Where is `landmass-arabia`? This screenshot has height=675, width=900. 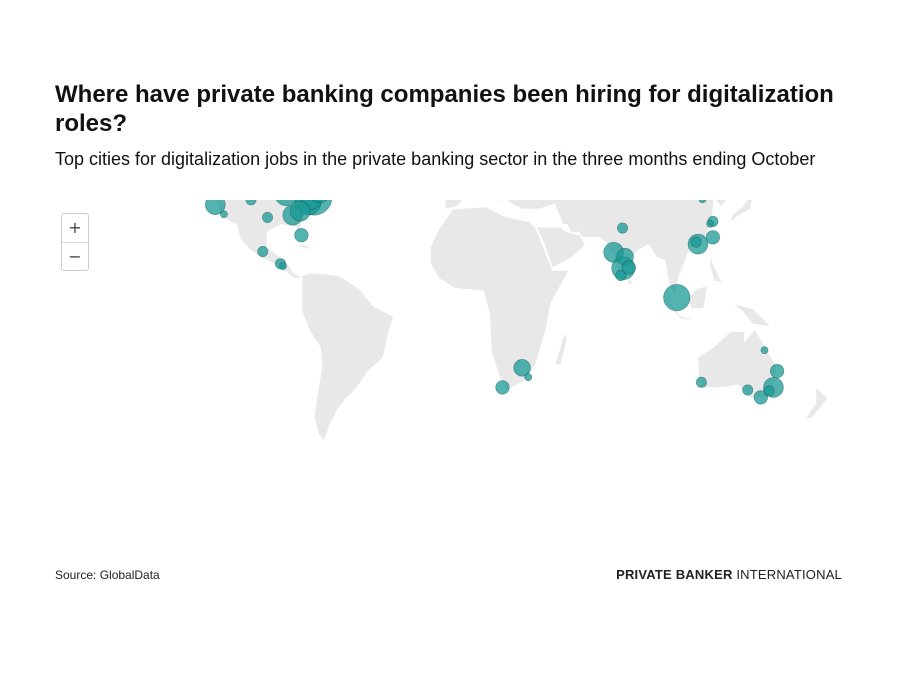
landmass-arabia is located at coordinates (560, 247).